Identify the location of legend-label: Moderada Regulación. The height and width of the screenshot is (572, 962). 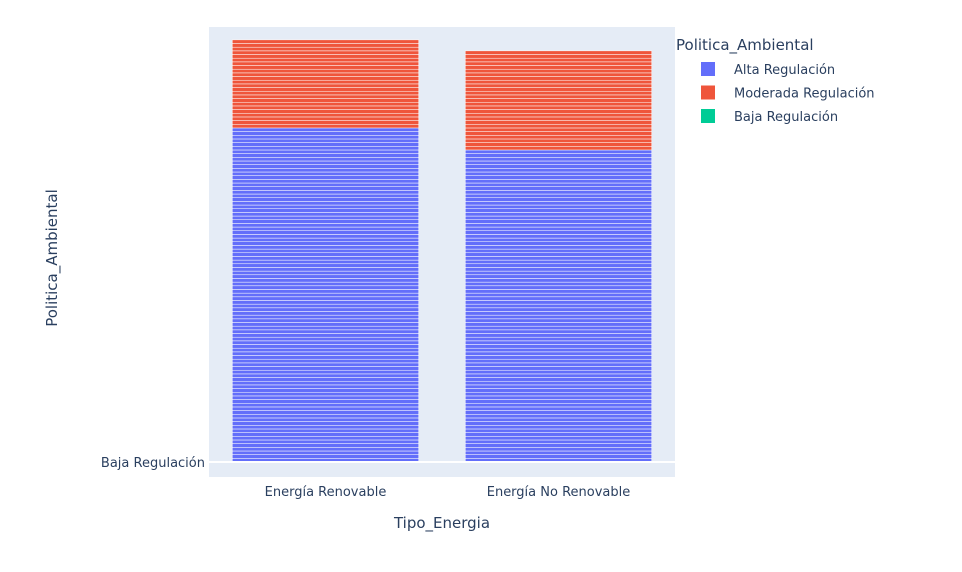
(804, 94).